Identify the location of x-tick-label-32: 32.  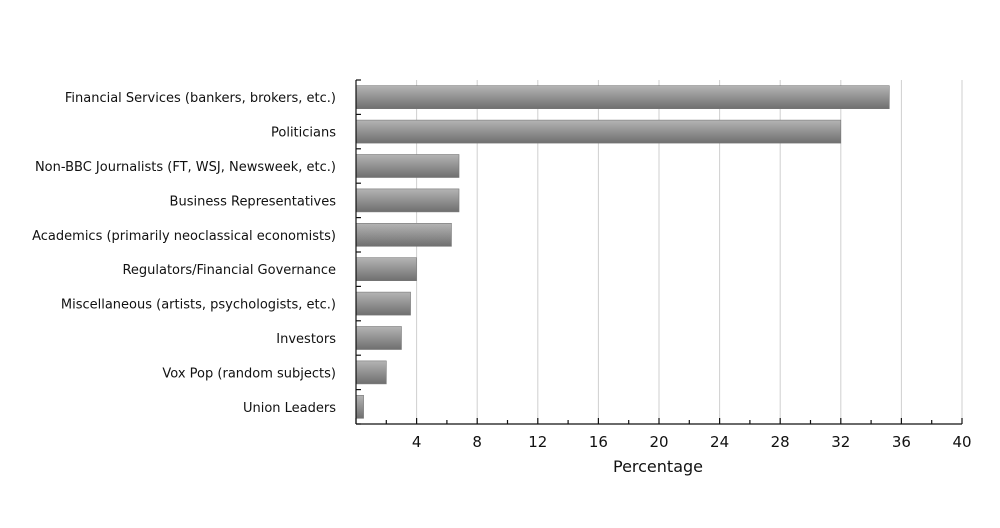
(840, 442).